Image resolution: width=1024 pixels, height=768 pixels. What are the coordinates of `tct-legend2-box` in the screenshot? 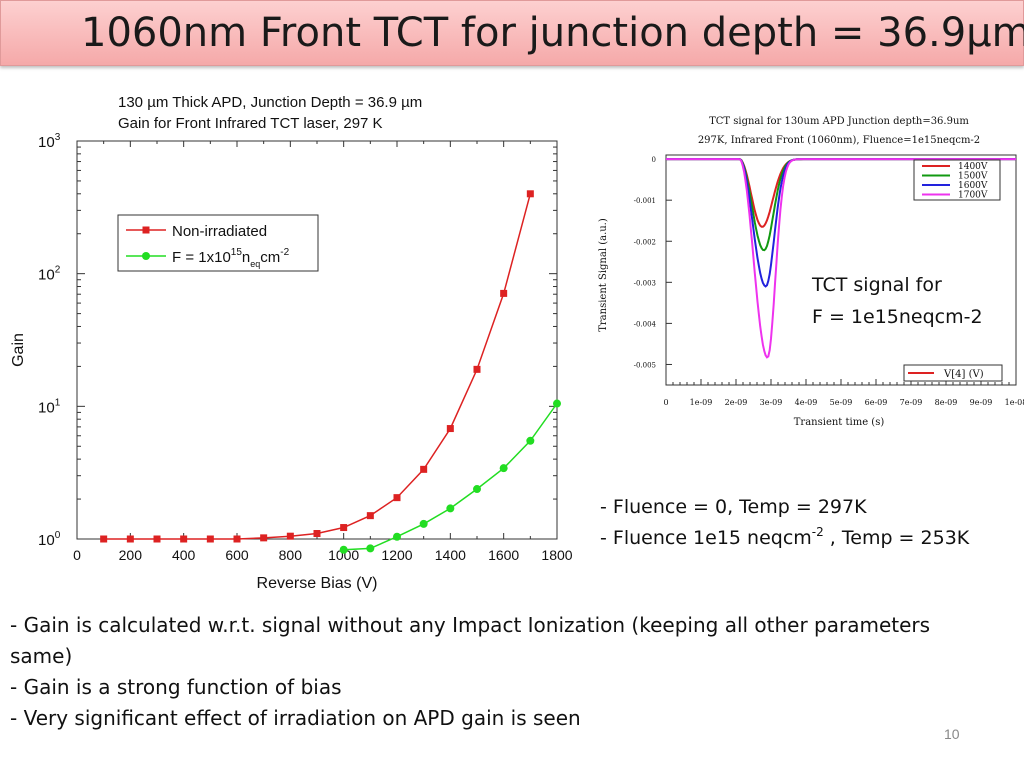 It's located at (953, 373).